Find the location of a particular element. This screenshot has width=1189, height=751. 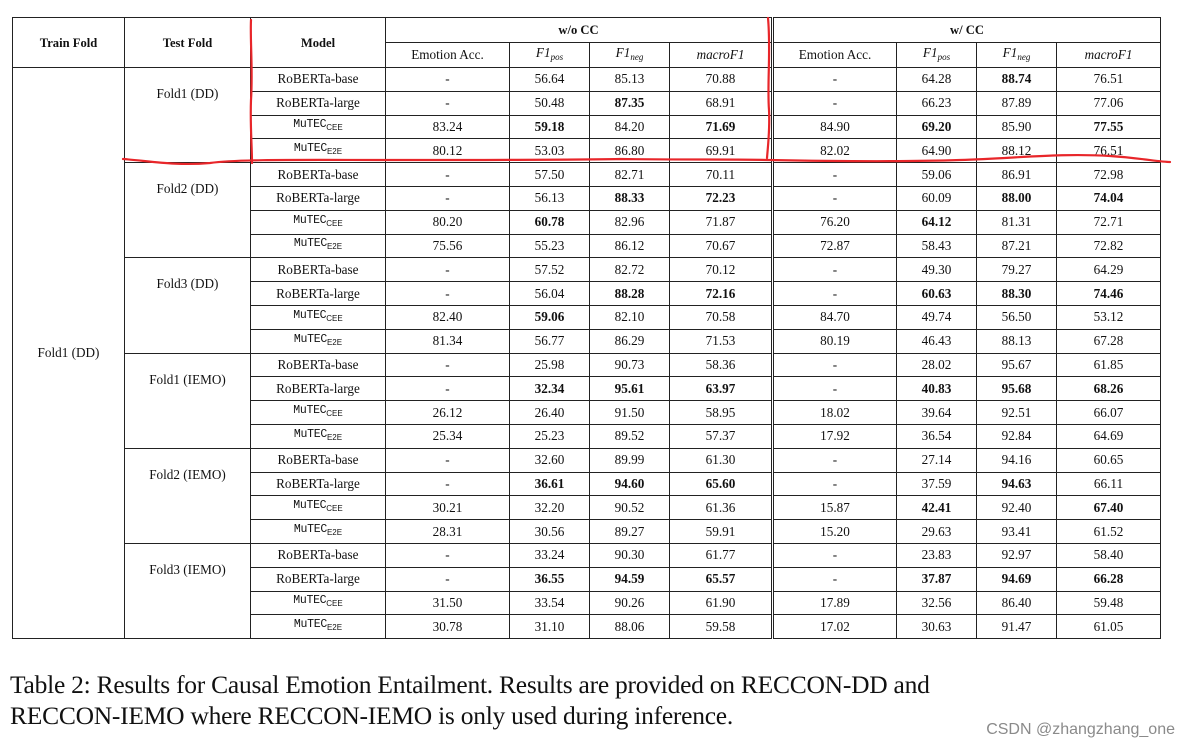

metric-cell: 25.98 is located at coordinates (549, 365).